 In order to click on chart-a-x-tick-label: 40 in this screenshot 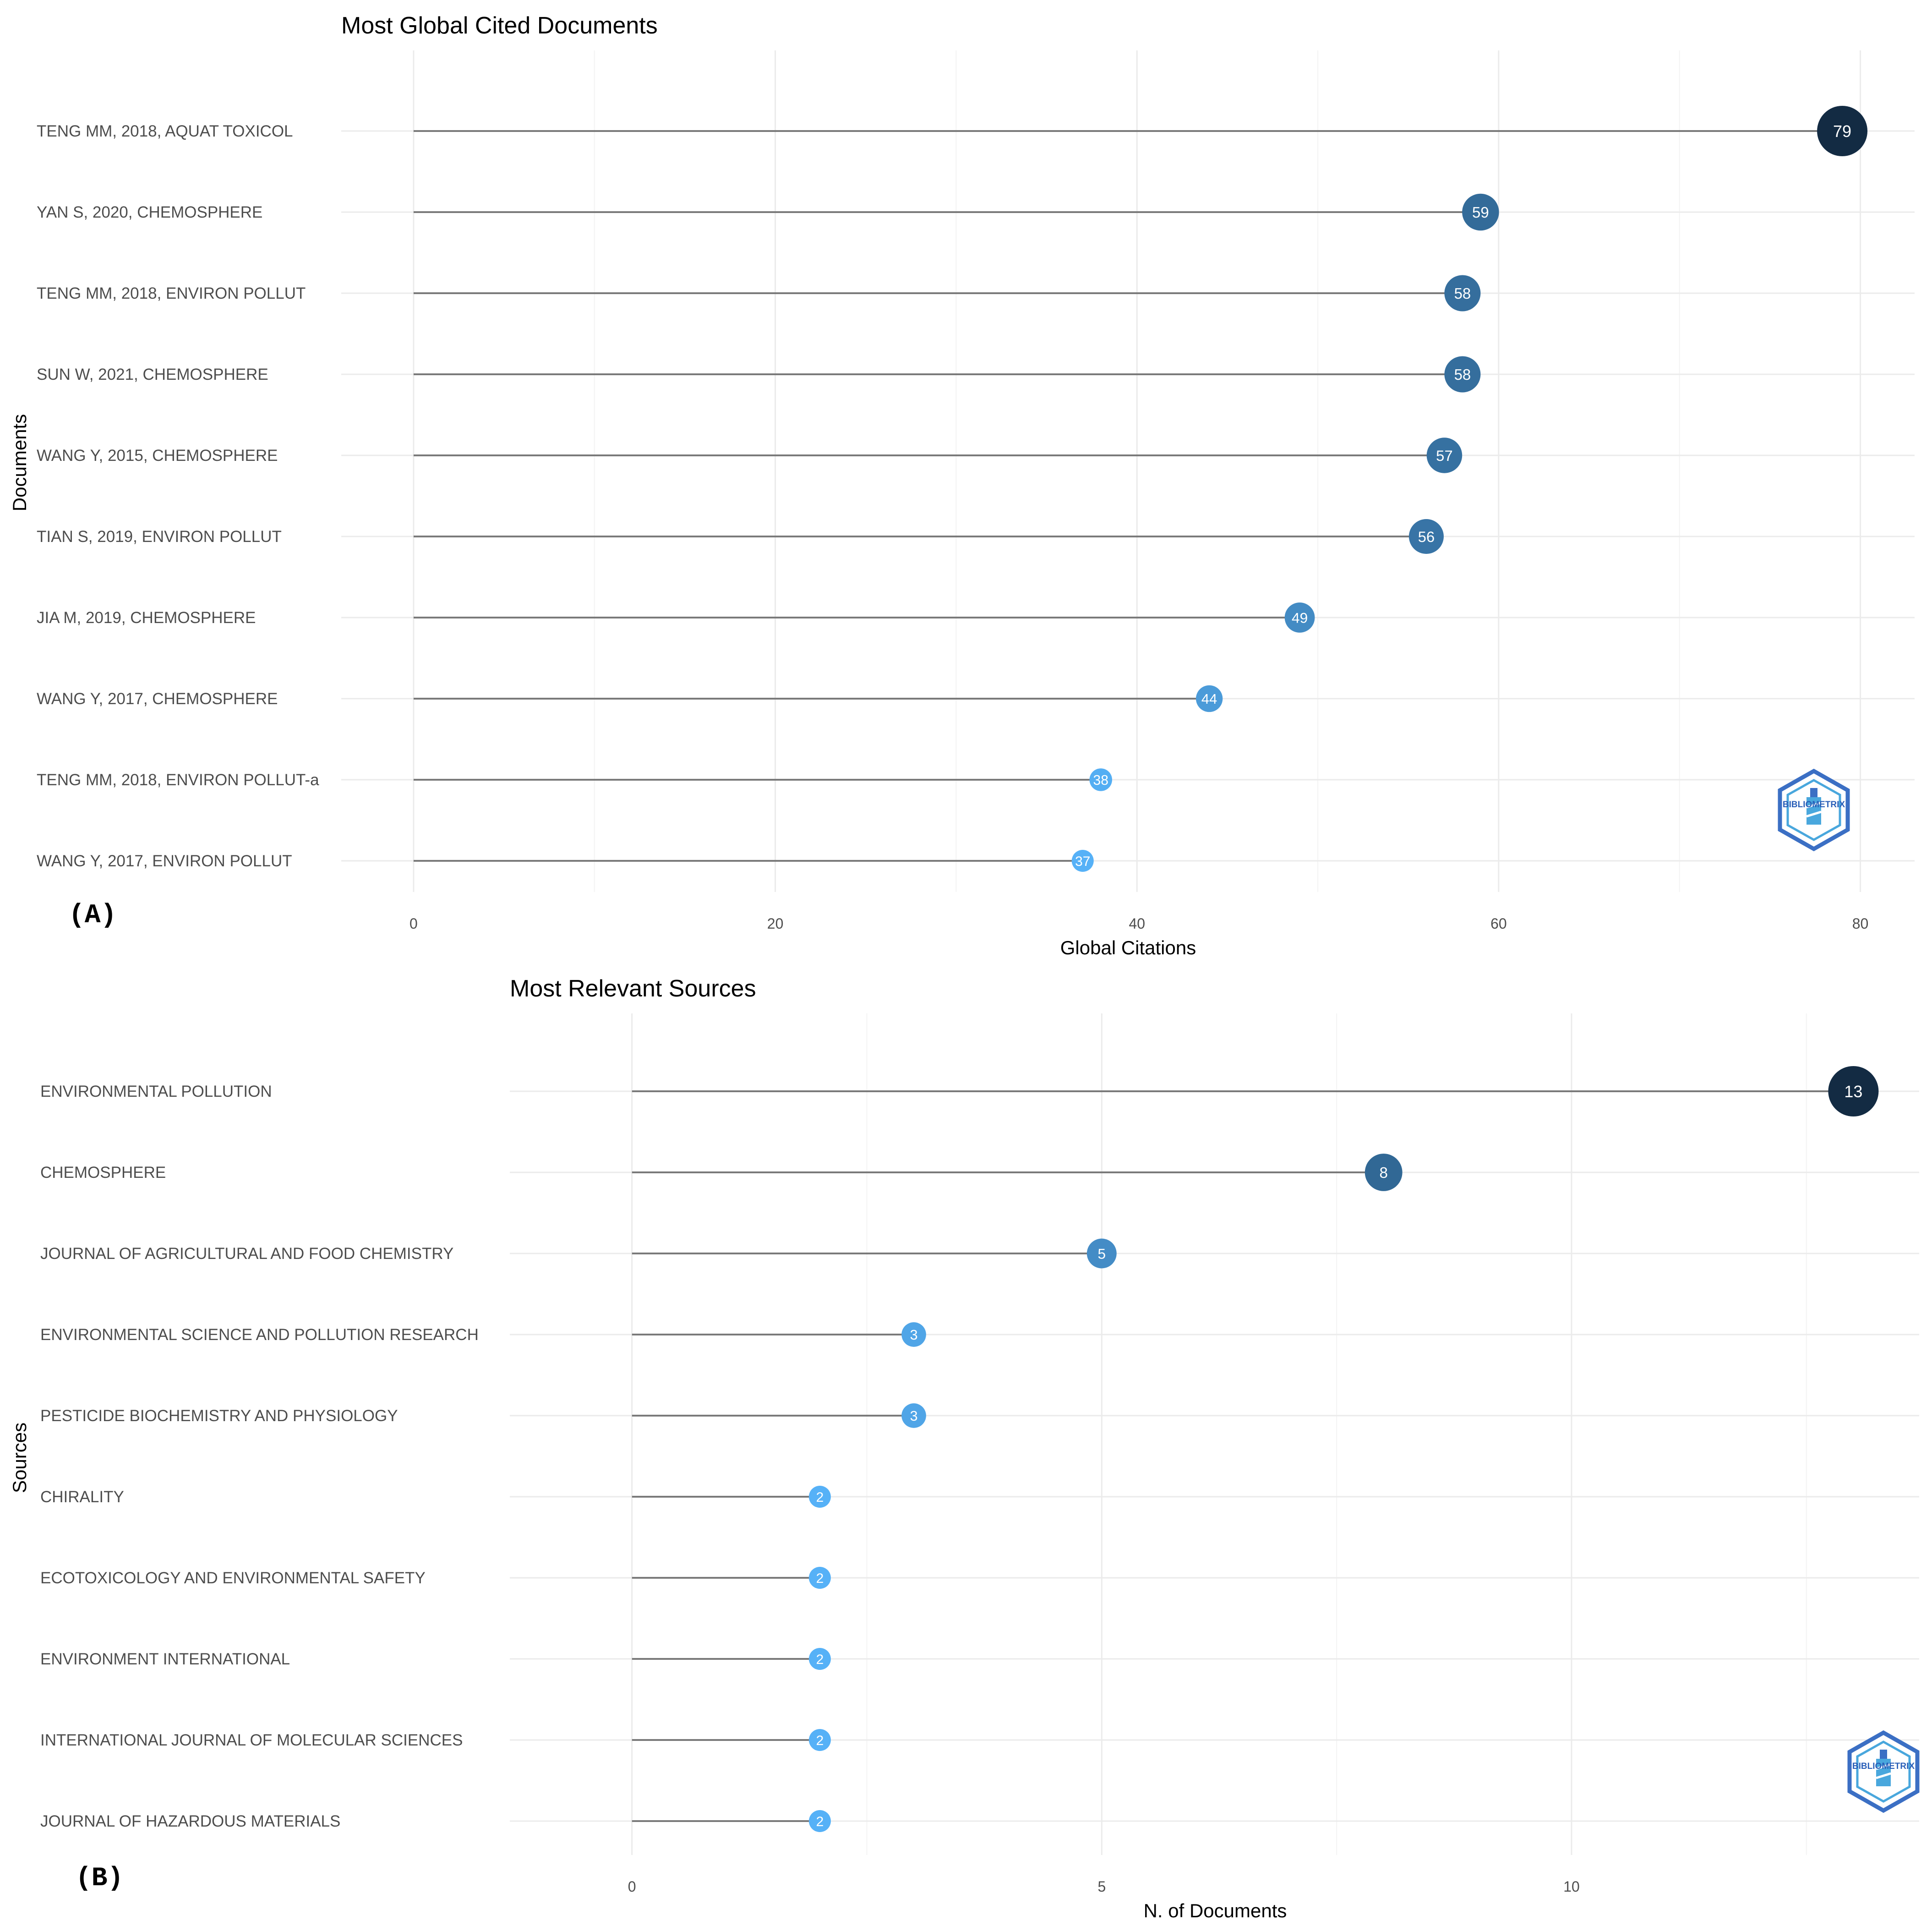, I will do `click(1137, 924)`.